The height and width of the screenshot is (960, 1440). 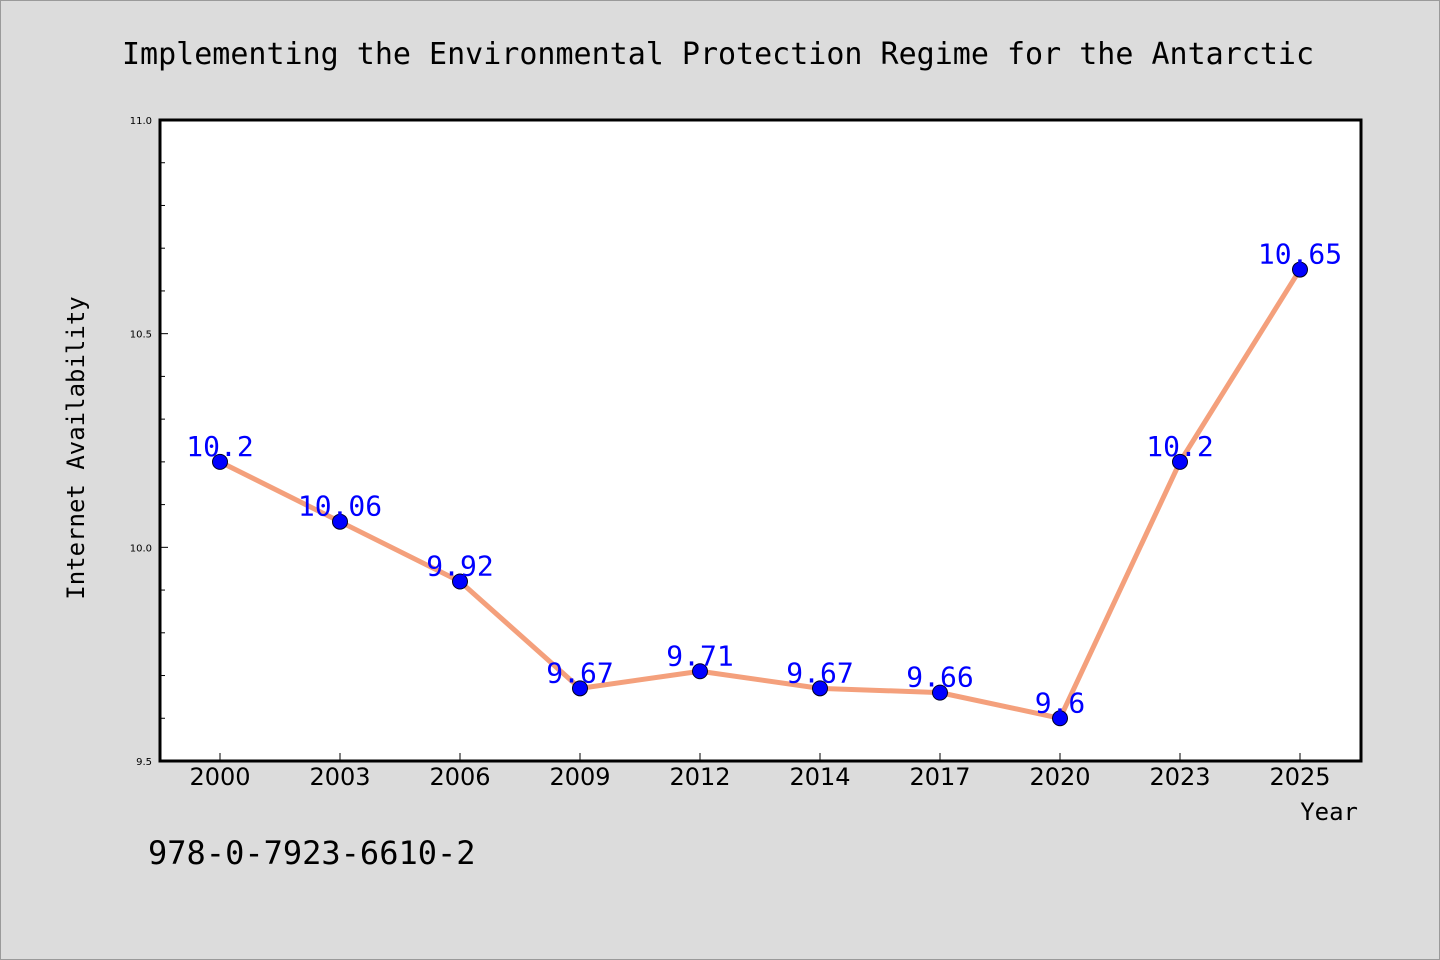 I want to click on x-tick-label: 2006, so click(x=459, y=777).